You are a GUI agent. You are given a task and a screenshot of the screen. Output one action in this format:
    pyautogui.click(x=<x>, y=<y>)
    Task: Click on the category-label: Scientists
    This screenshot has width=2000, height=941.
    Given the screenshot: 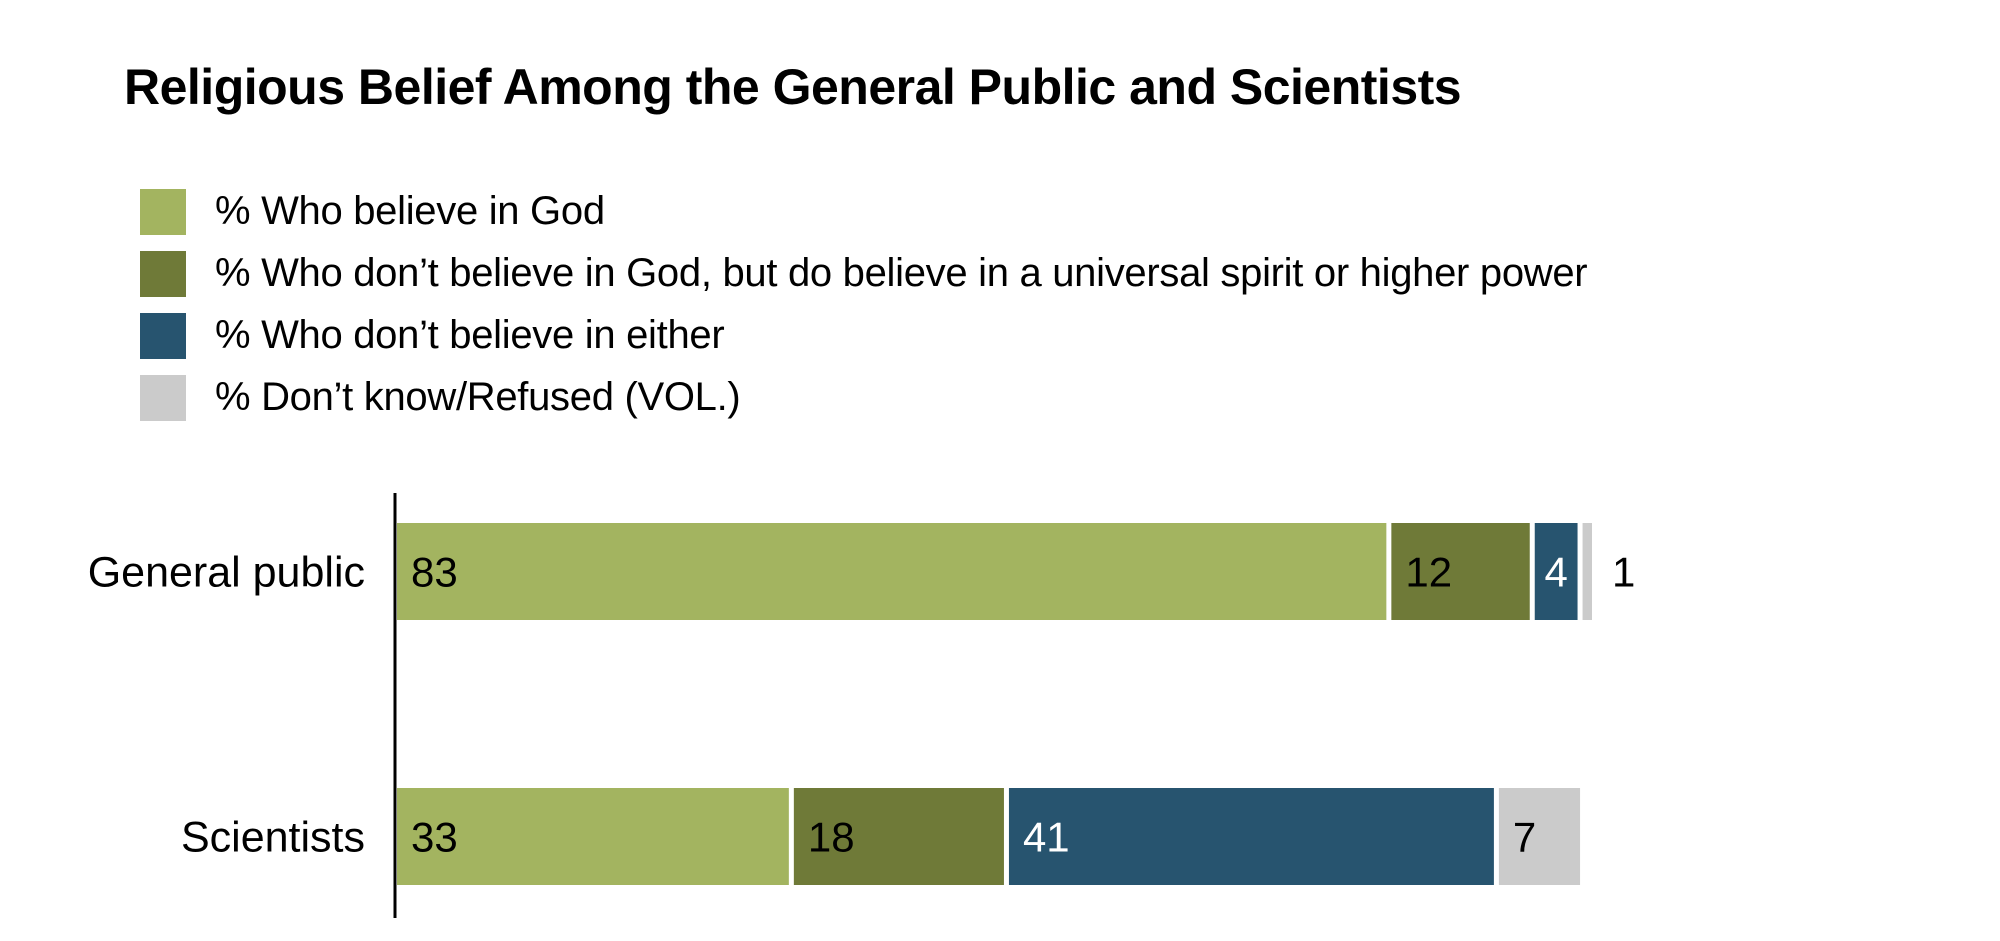 What is the action you would take?
    pyautogui.click(x=273, y=838)
    